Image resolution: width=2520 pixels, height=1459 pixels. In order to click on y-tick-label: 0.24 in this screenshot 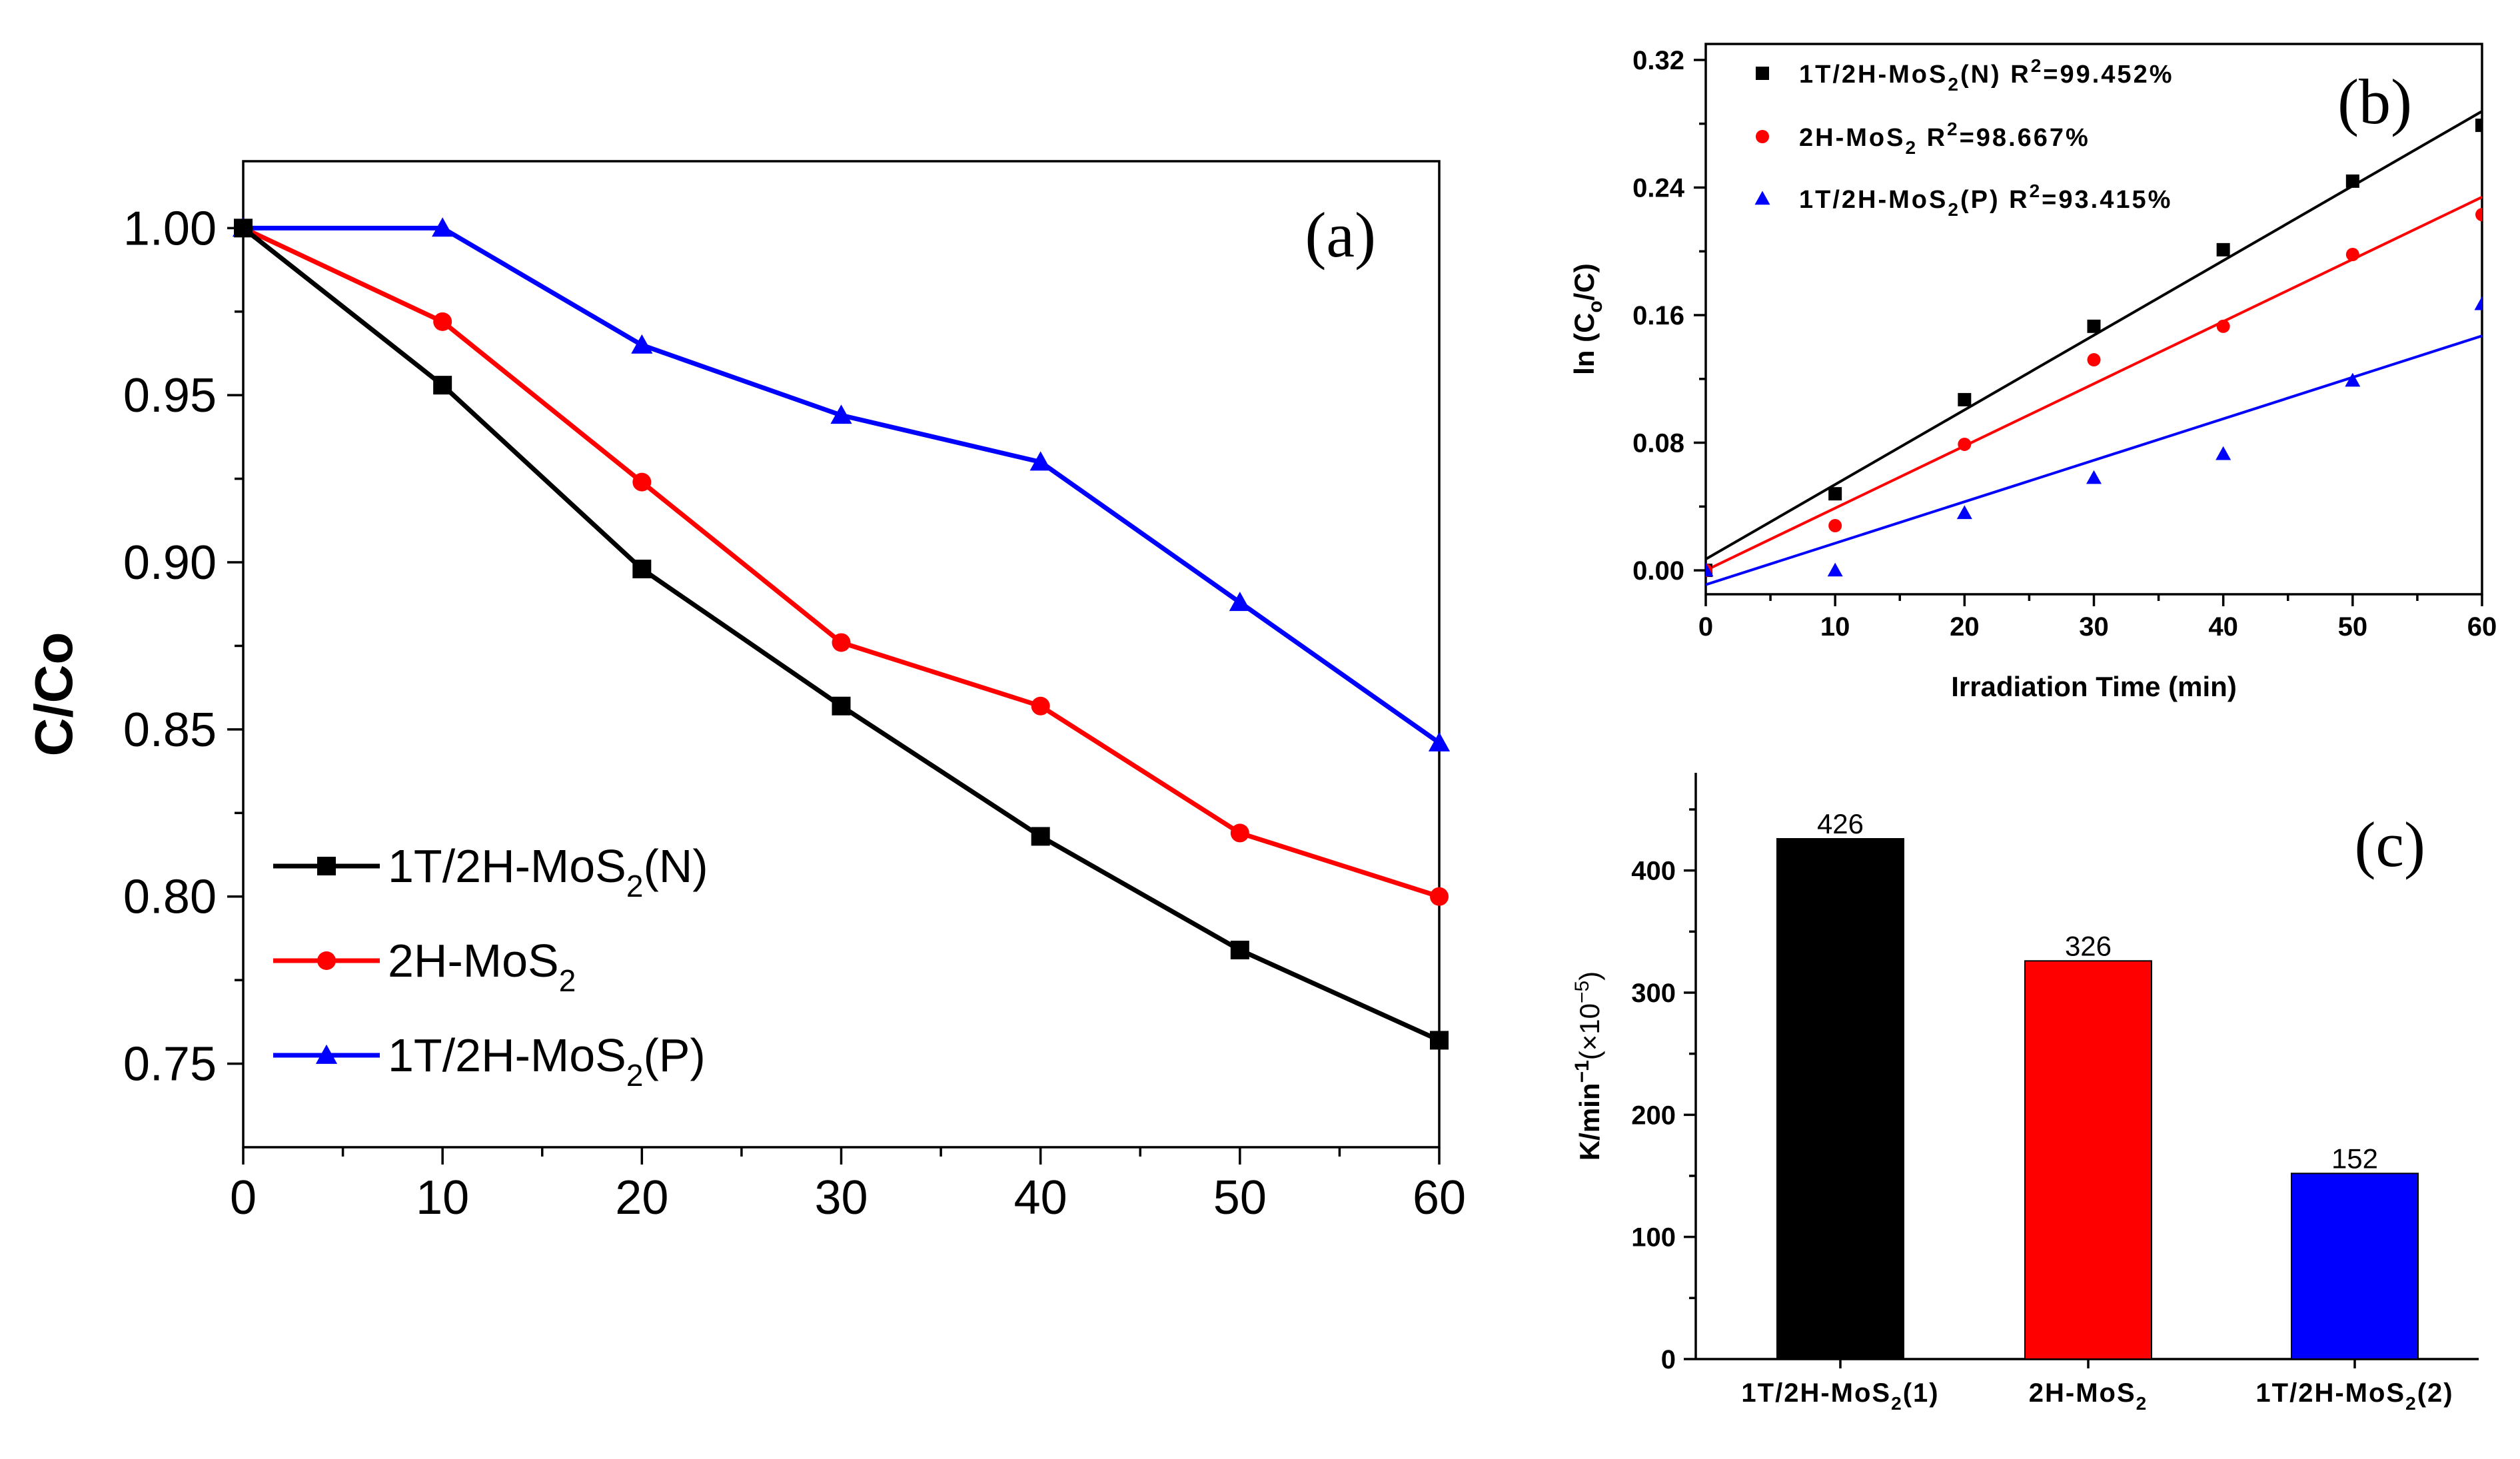, I will do `click(1658, 188)`.